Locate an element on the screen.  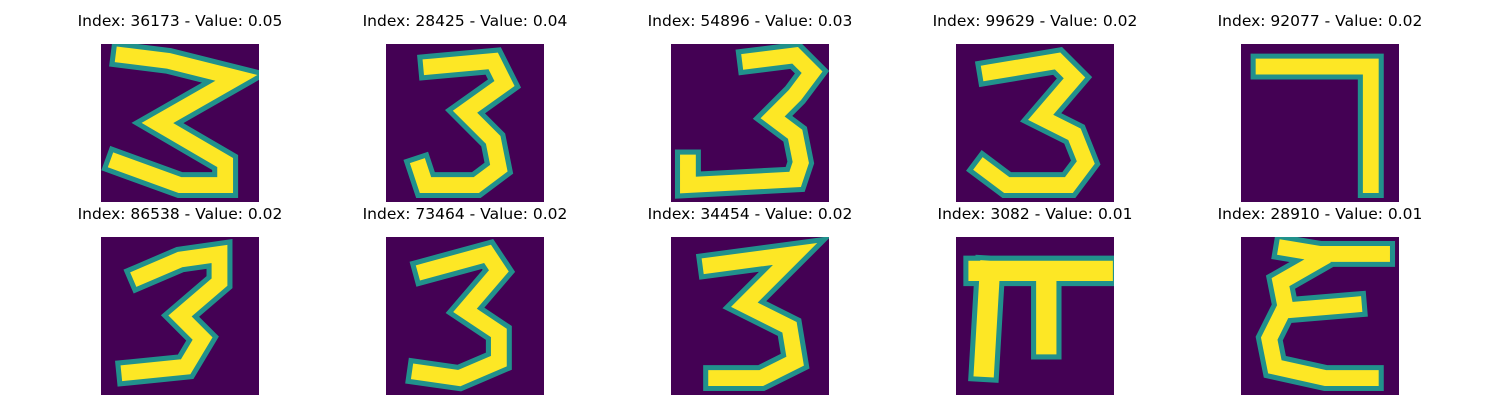
panel-title: Index: 3082 - Value: 0.01 is located at coordinates (1035, 214).